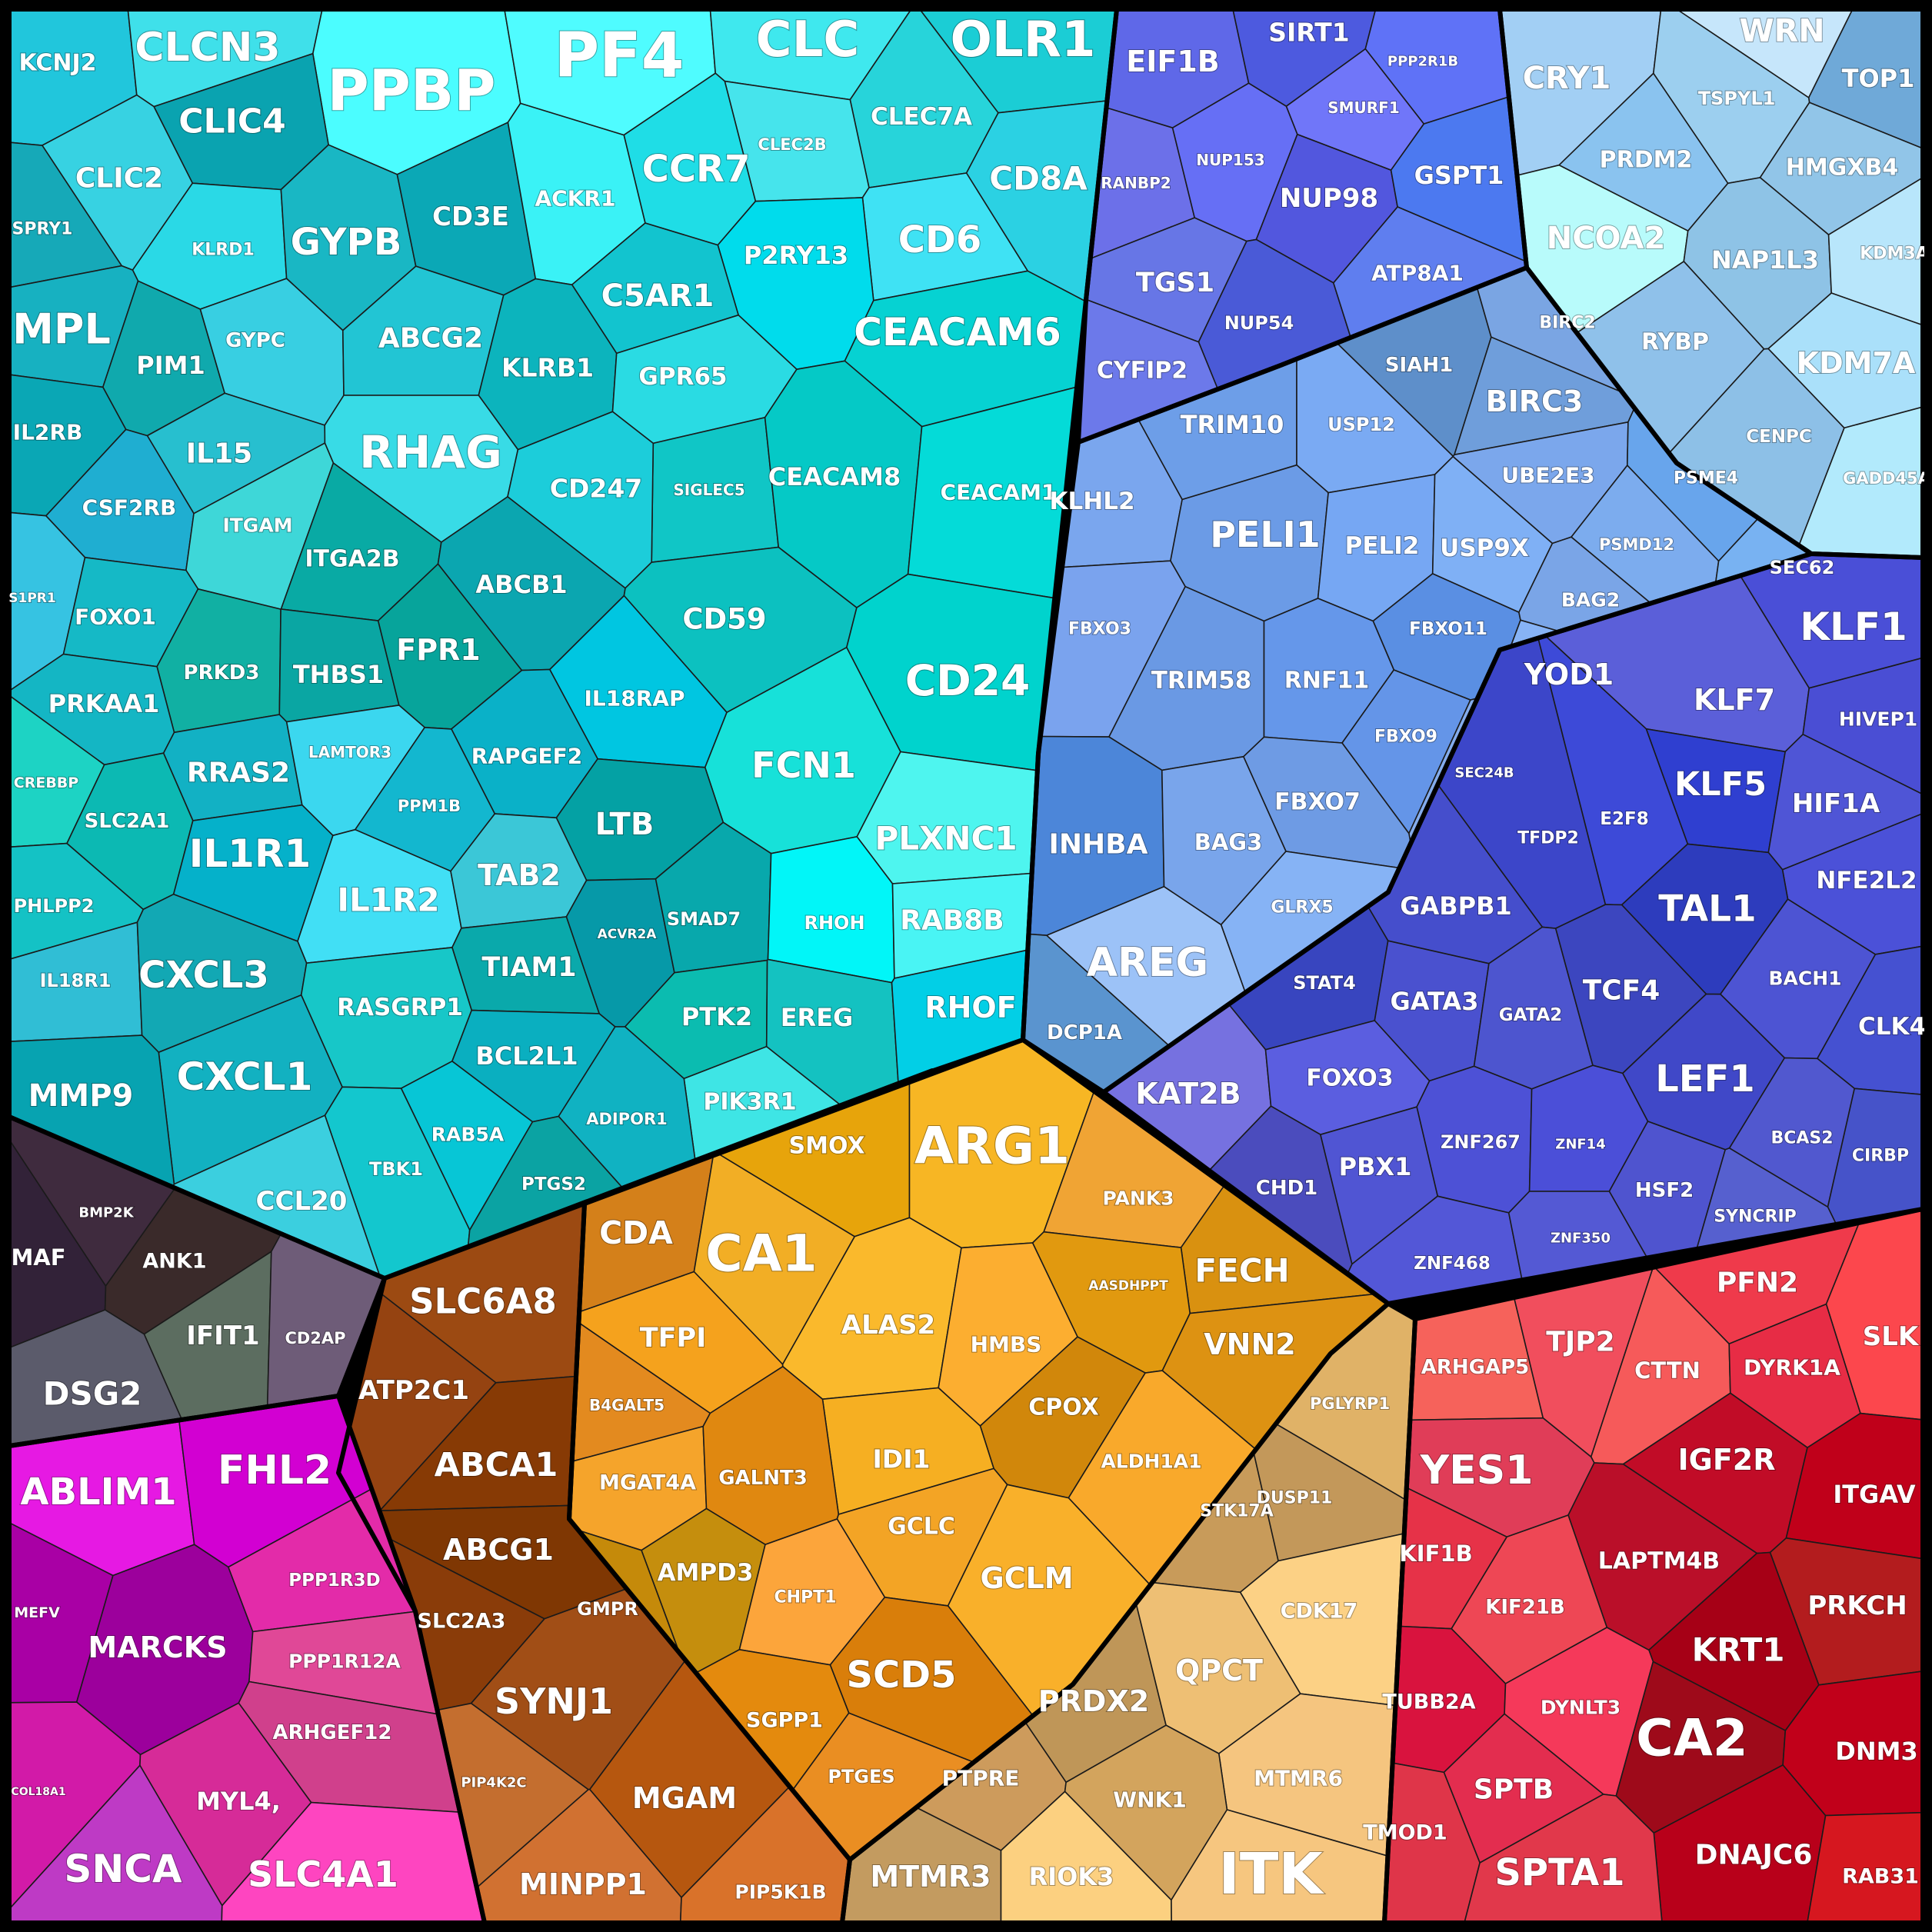 The width and height of the screenshot is (1932, 1932). Describe the element at coordinates (129, 508) in the screenshot. I see `label-csf2rb: CSF2RB` at that location.